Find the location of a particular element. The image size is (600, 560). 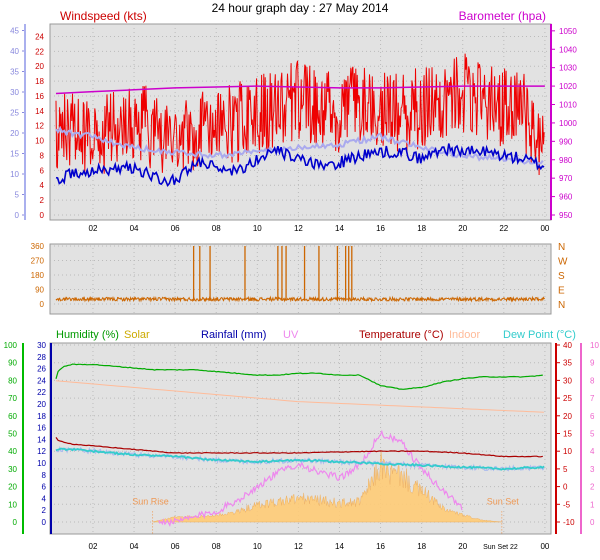

baro-tick: 990 is located at coordinates (566, 141).